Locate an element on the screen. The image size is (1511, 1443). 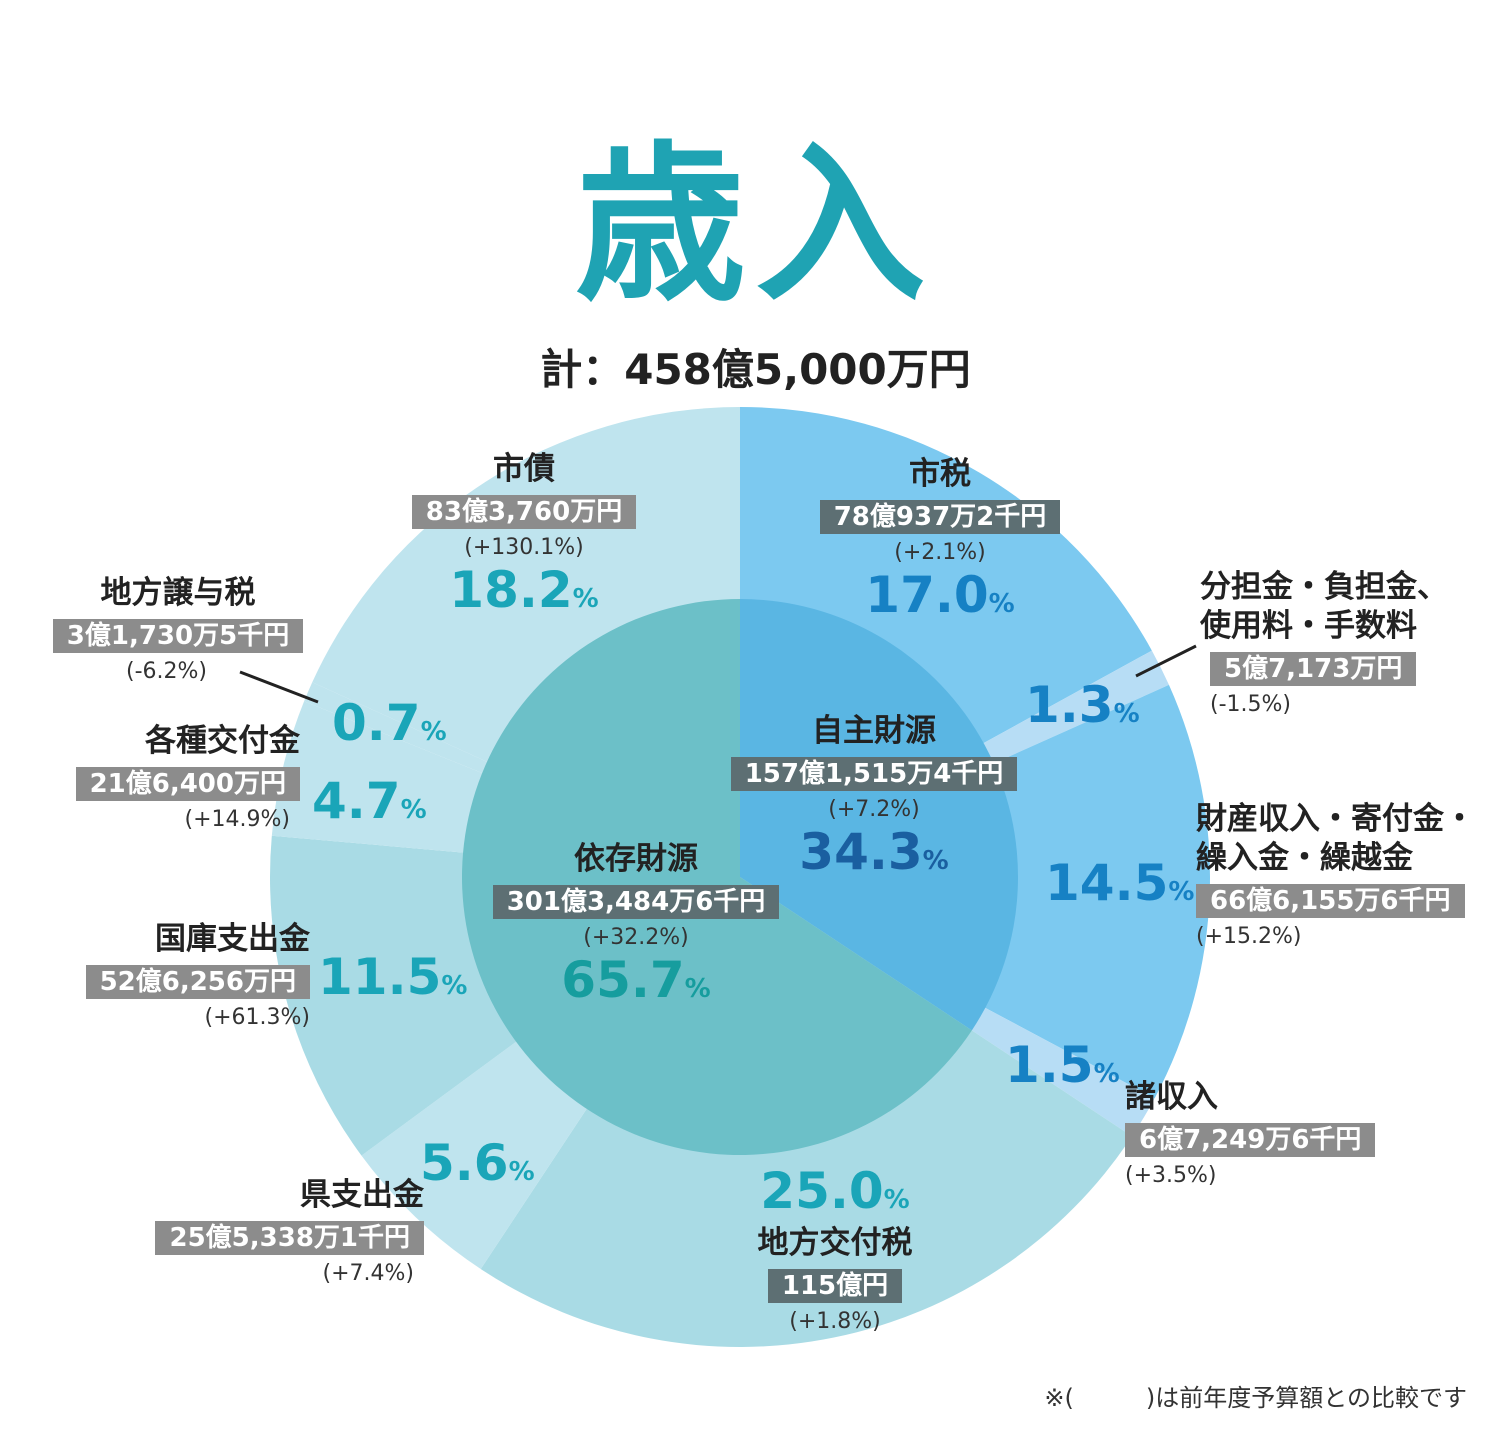
percent-shoshunyu: 1.5% is located at coordinates (1062, 1065).